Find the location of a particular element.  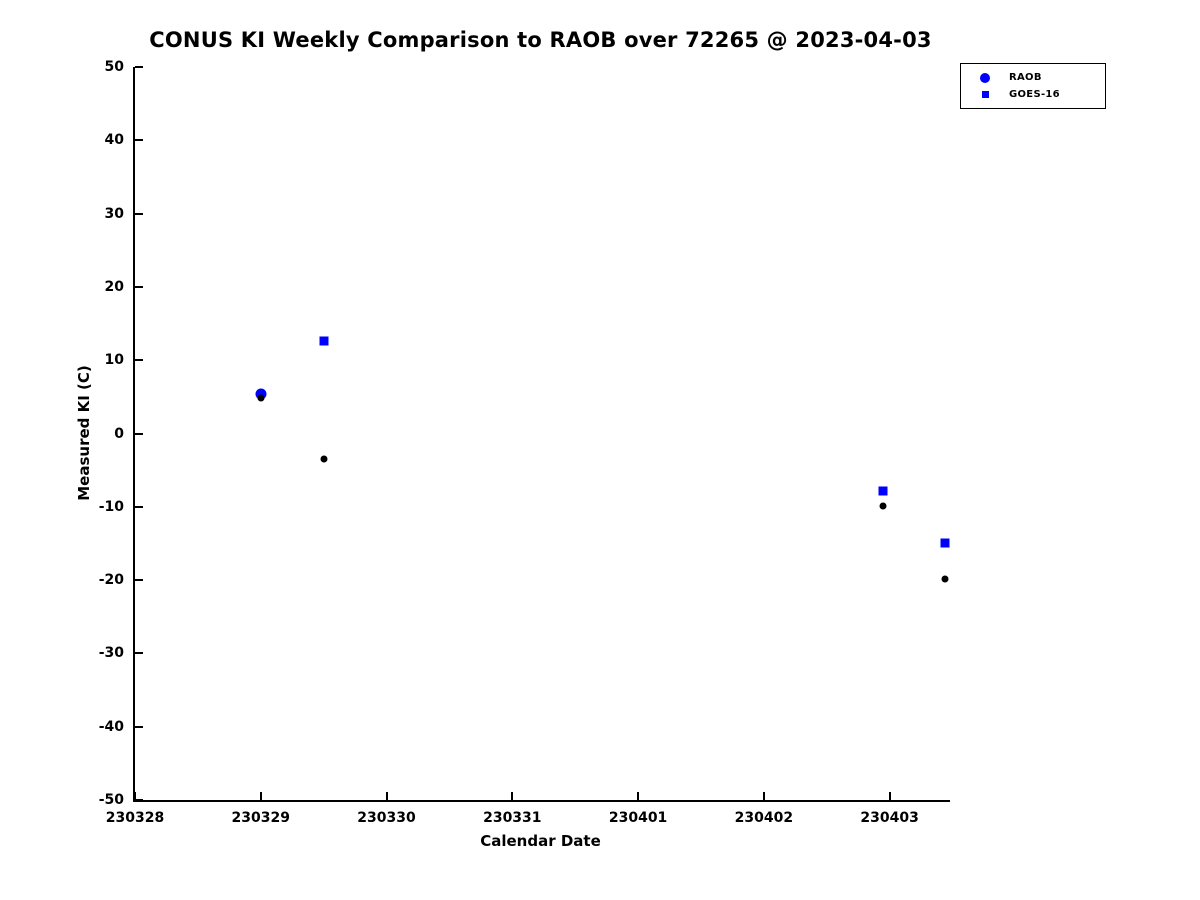

x-tick-label: 230329 is located at coordinates (260, 818).